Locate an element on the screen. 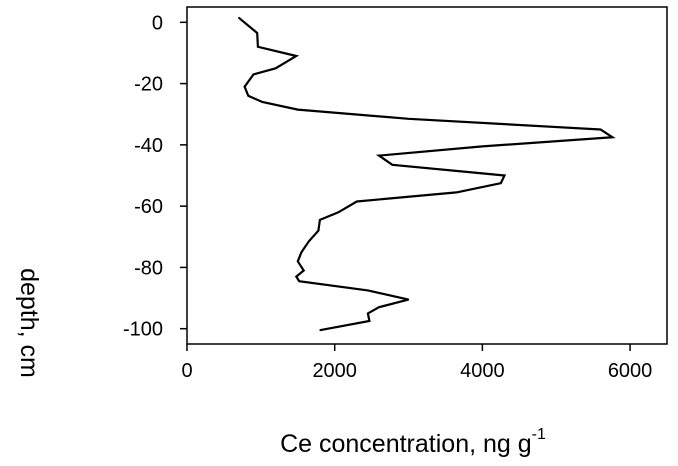 The image size is (678, 466). y-tick-label: -100 is located at coordinates (143, 330).